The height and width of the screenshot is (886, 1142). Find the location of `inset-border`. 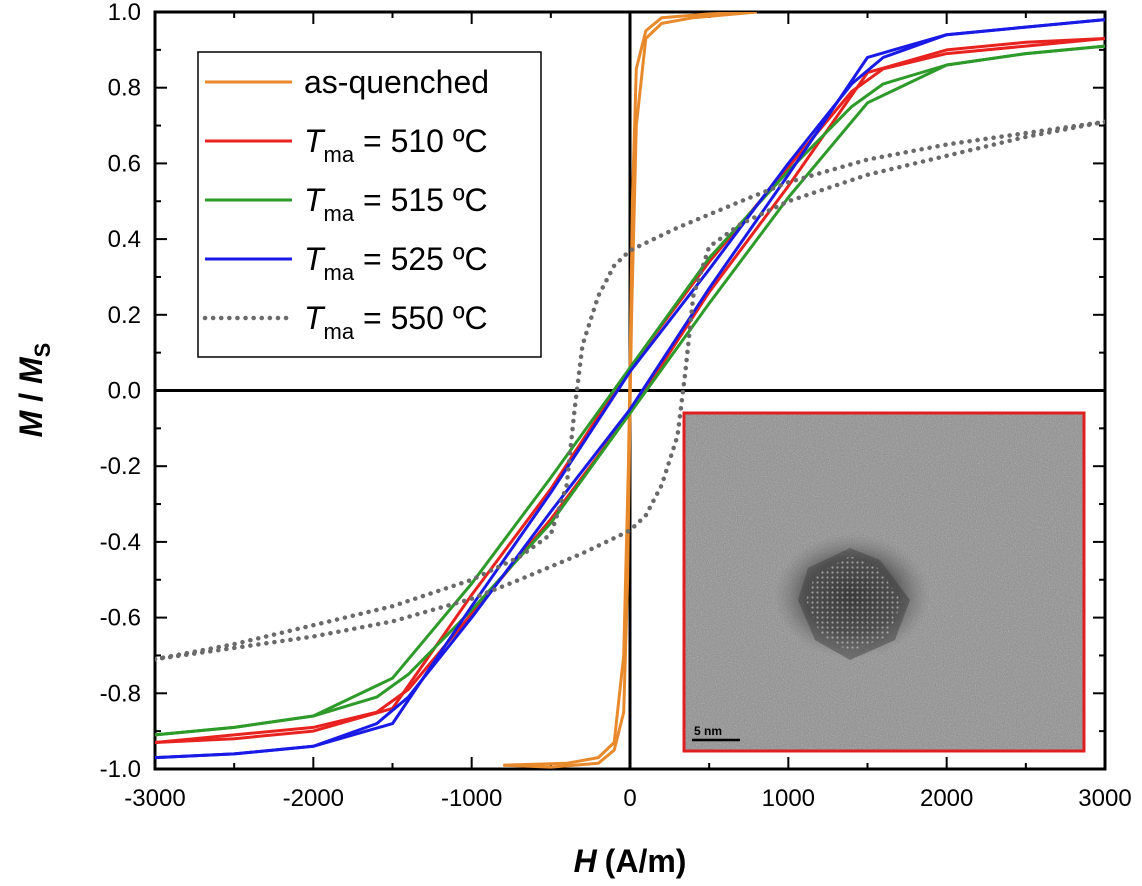

inset-border is located at coordinates (884, 582).